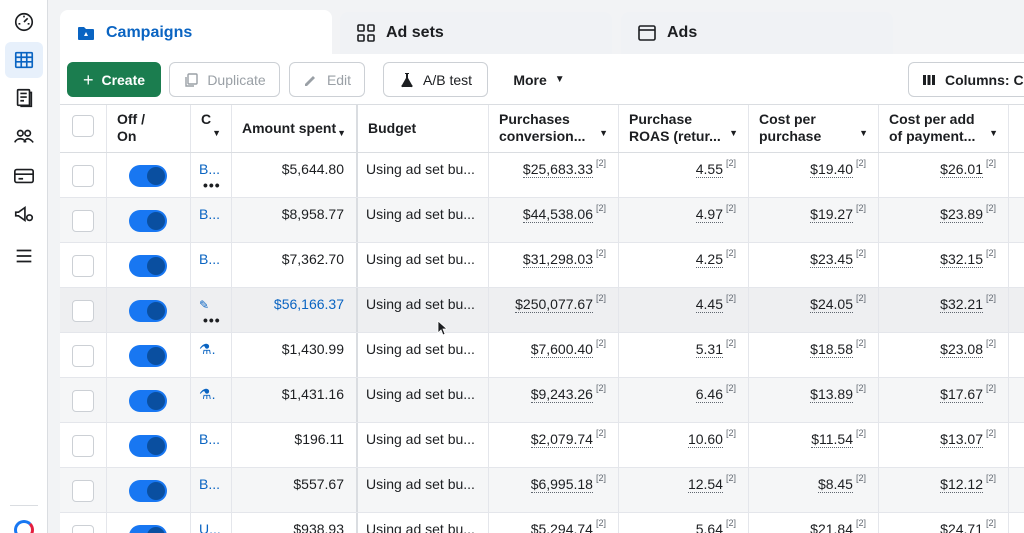 Image resolution: width=1024 pixels, height=533 pixels. What do you see at coordinates (961, 394) in the screenshot?
I see `cost-per-add-payment-value: $17.67` at bounding box center [961, 394].